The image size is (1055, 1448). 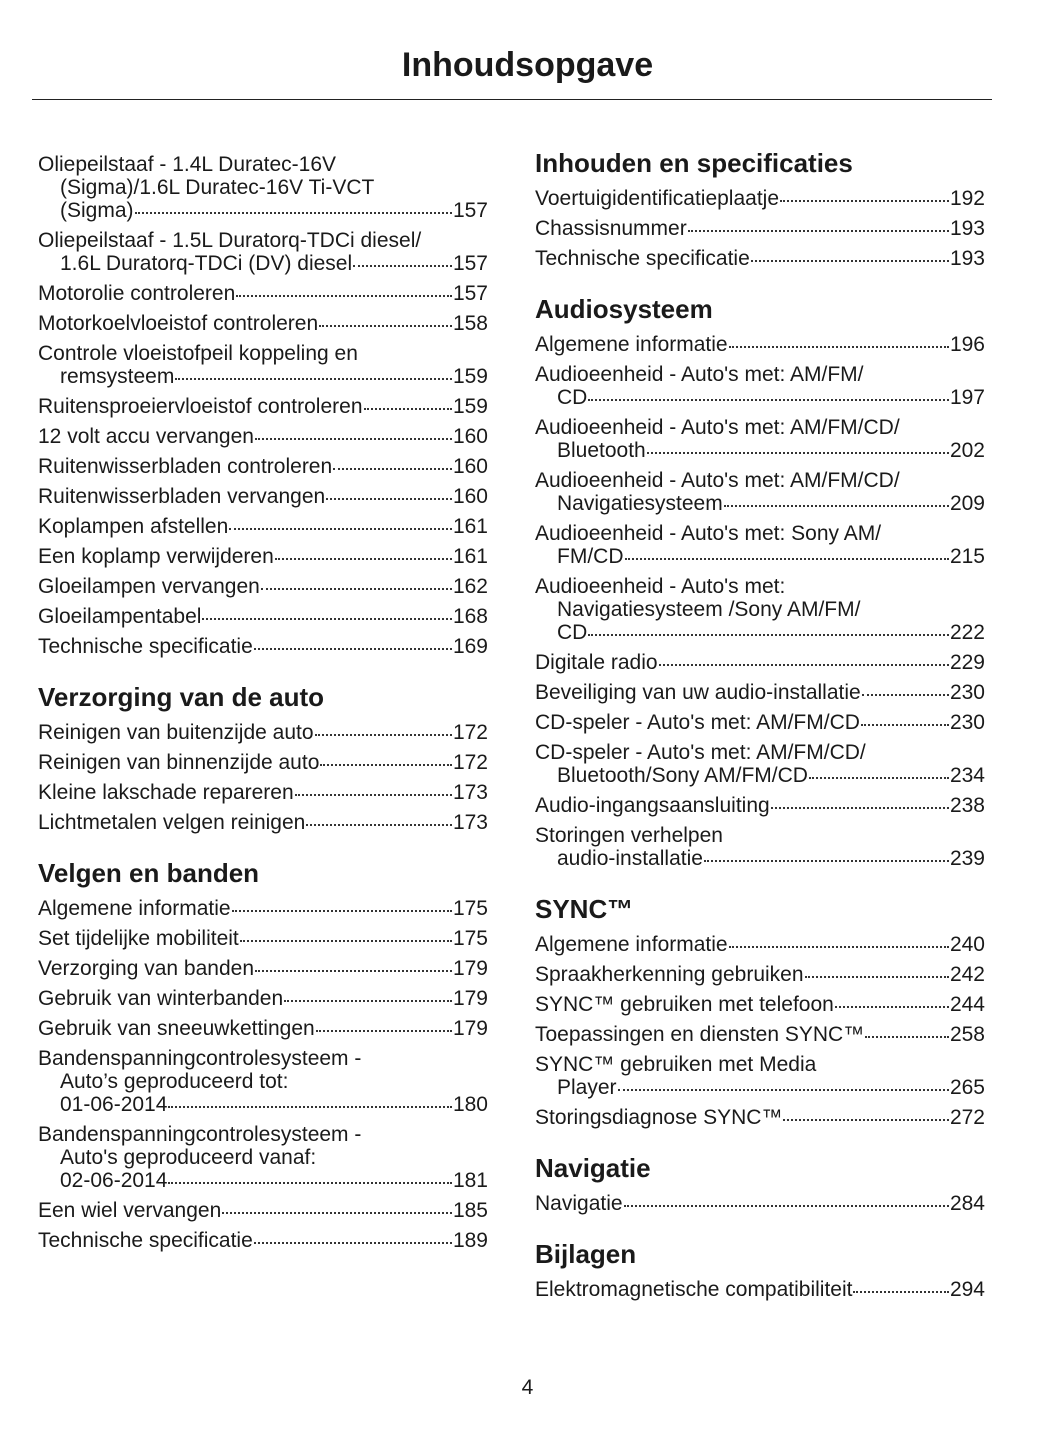 What do you see at coordinates (760, 1004) in the screenshot?
I see `toc-entry: SYNC™ gebruiken met telefoon 244` at bounding box center [760, 1004].